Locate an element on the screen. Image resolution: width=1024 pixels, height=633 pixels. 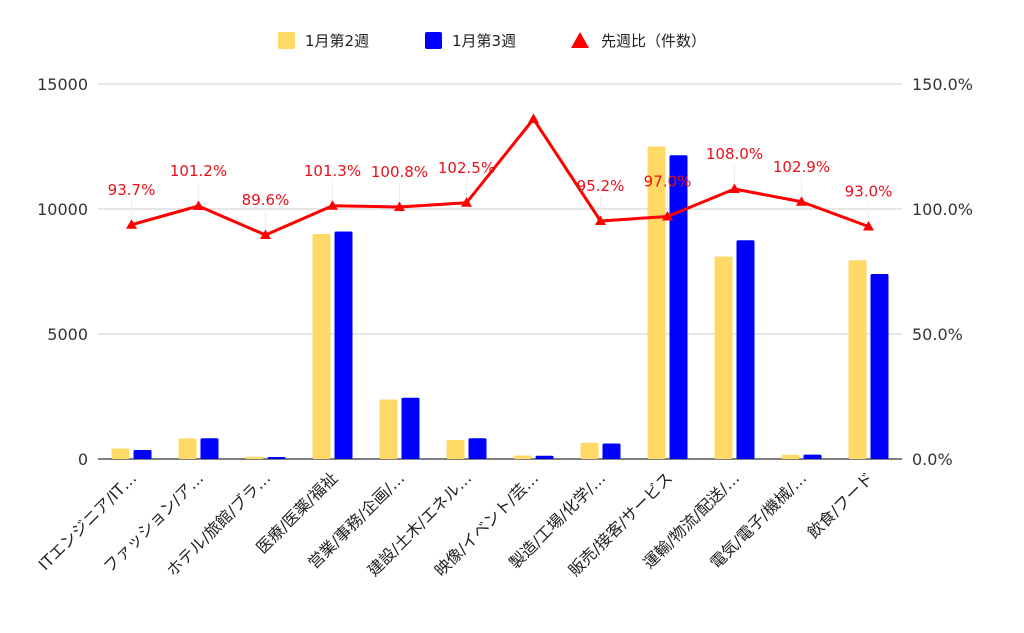
data-label: 100.8% is located at coordinates (399, 172).